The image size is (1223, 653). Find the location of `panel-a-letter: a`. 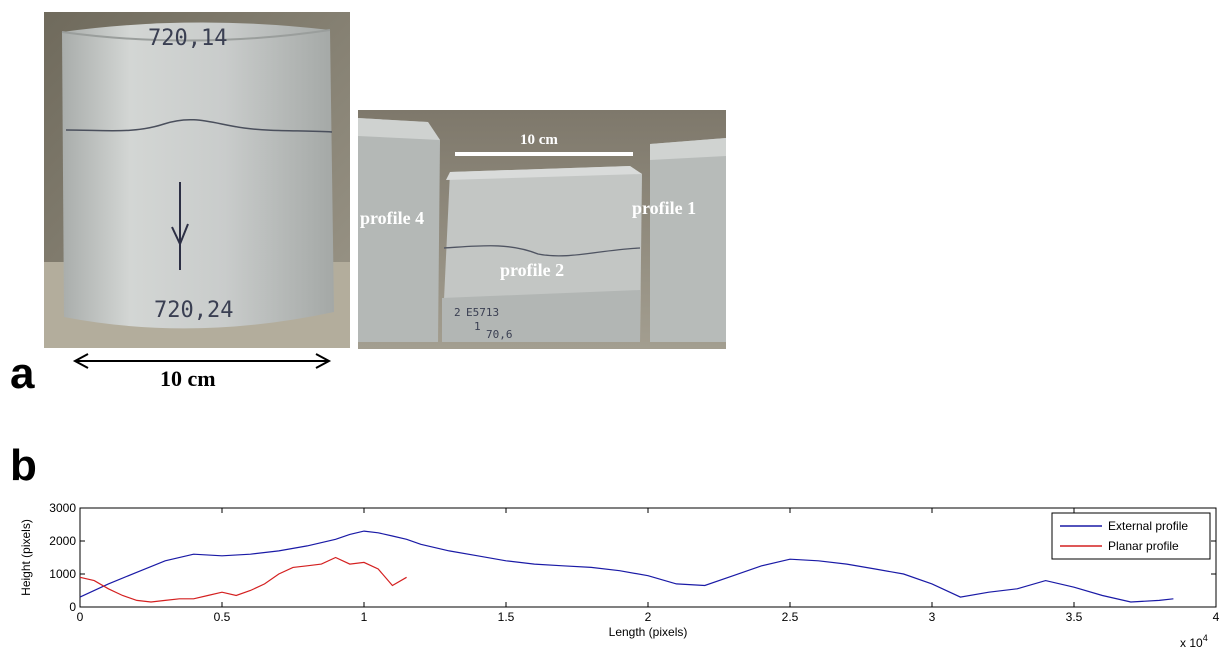

panel-a-letter: a is located at coordinates (22, 373).